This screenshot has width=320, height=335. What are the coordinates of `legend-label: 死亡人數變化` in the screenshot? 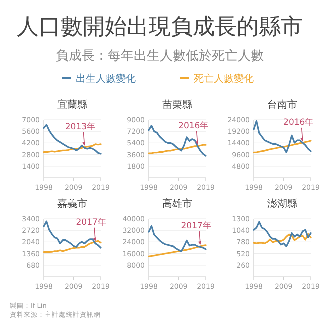 It's located at (224, 79).